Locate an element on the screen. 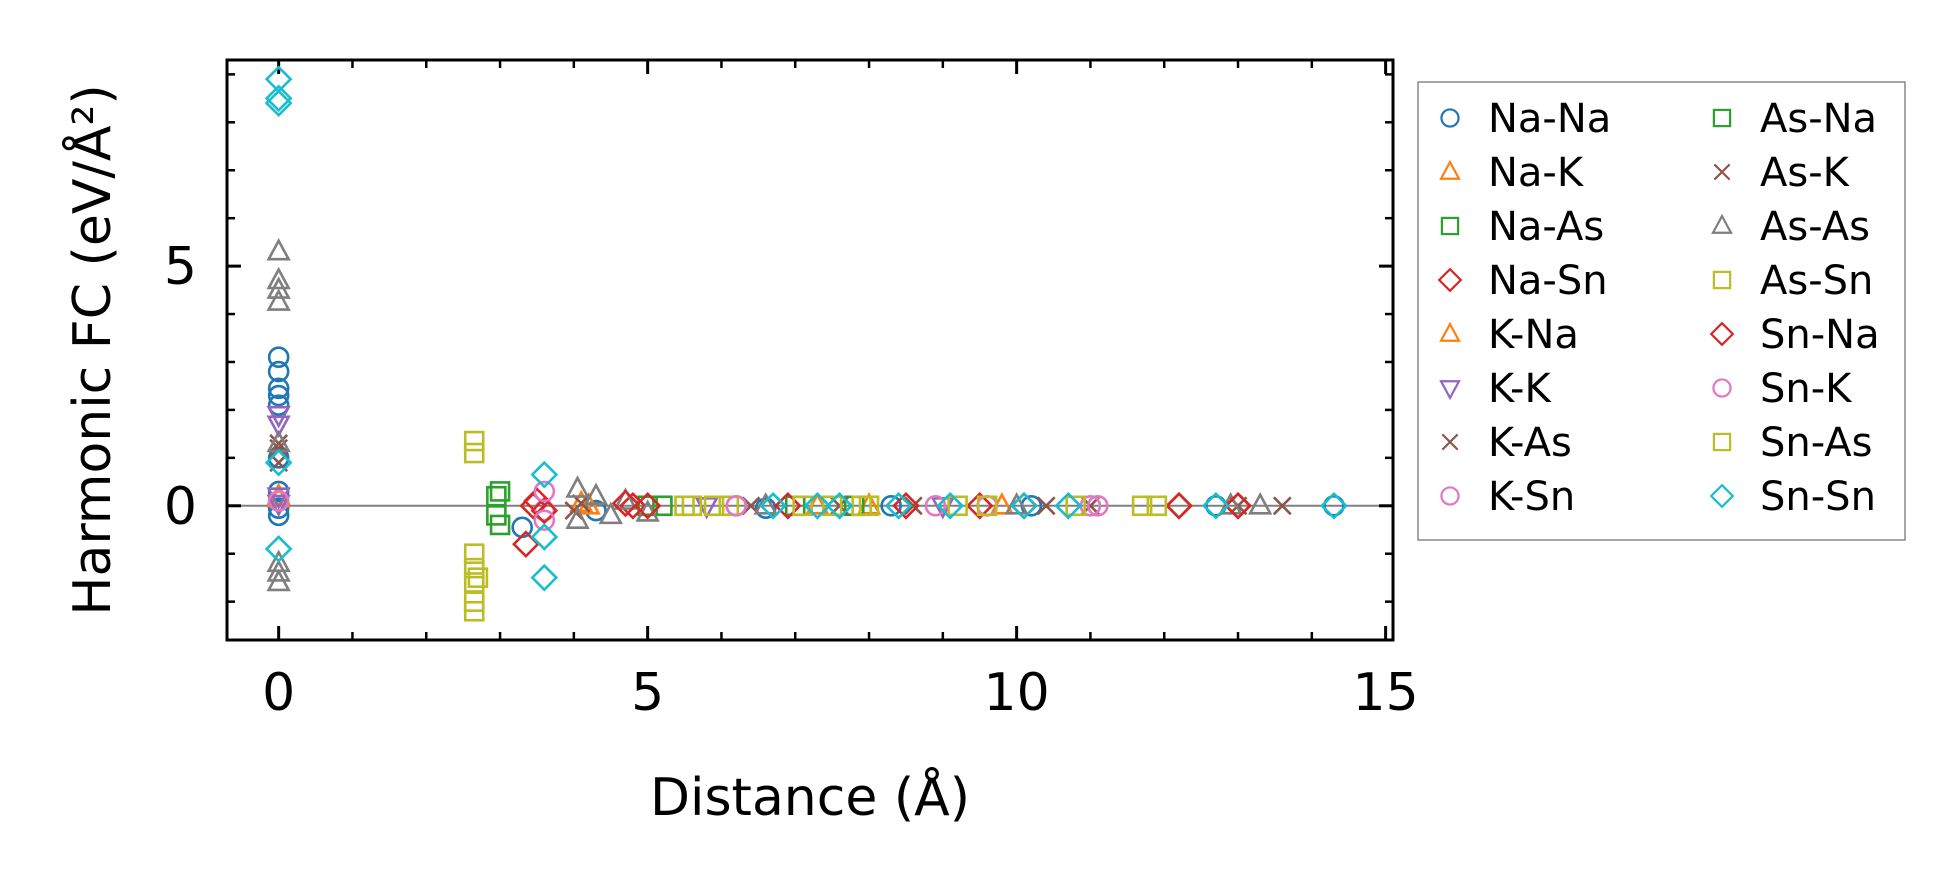 This screenshot has width=1955, height=883. legend-marker-na-k is located at coordinates (1450, 169).